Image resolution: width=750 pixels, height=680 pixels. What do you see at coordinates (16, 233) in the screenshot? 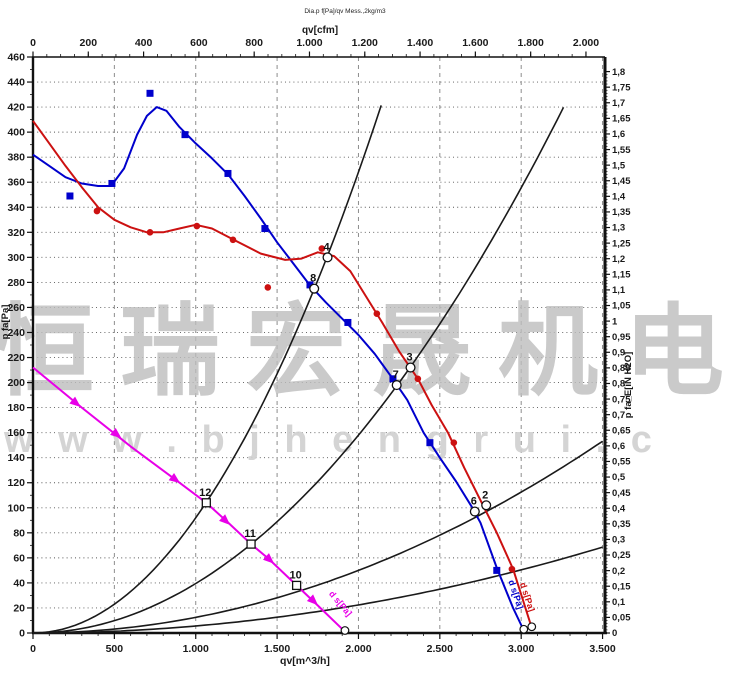
I see `y-left-tick-label: 320` at bounding box center [16, 233].